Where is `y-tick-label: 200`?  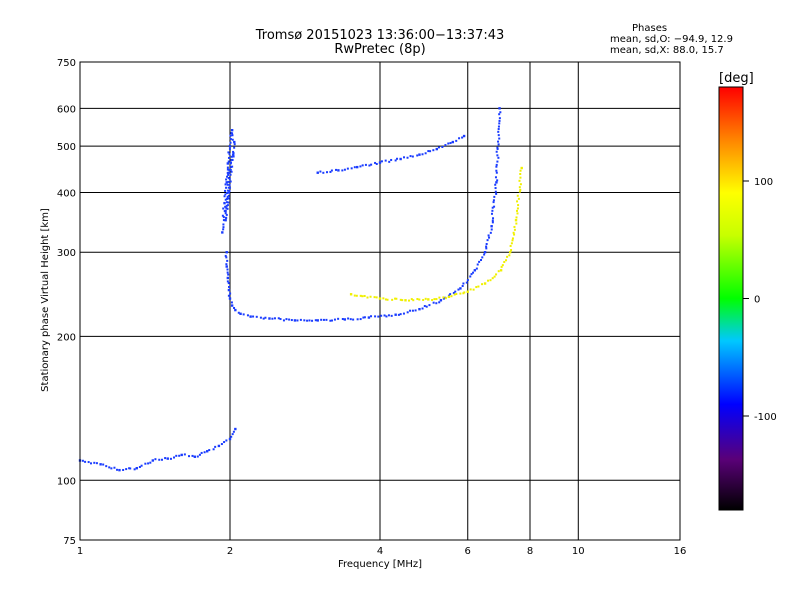 y-tick-label: 200 is located at coordinates (66, 337).